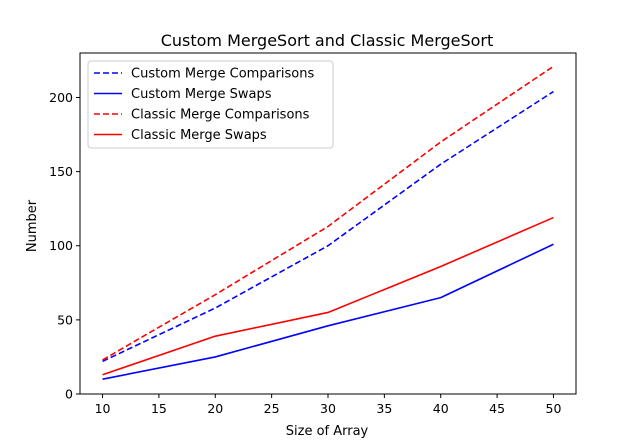 The height and width of the screenshot is (447, 640). I want to click on x-axis: 10 15 20 25 30 35 40 45 50, so click(328, 405).